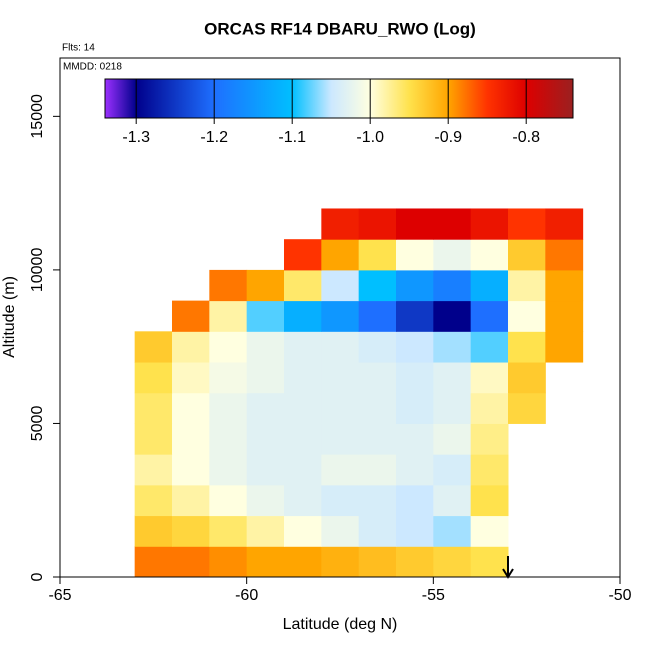 This screenshot has width=650, height=650. What do you see at coordinates (78, 48) in the screenshot?
I see `subtitle: Flts: 14` at bounding box center [78, 48].